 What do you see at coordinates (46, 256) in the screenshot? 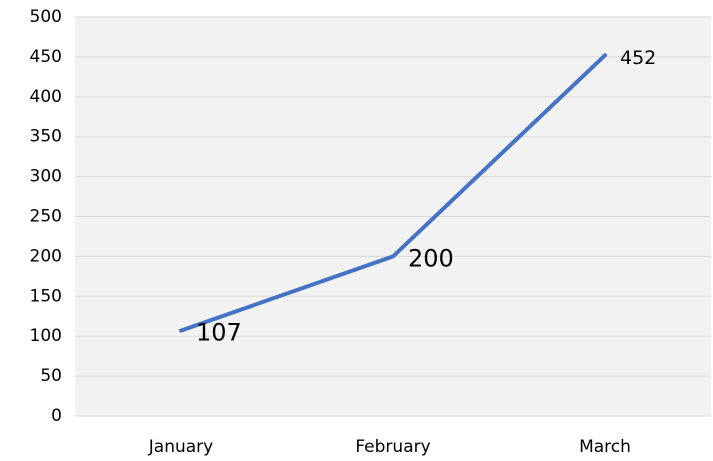
I see `y-tick-label: 200` at bounding box center [46, 256].